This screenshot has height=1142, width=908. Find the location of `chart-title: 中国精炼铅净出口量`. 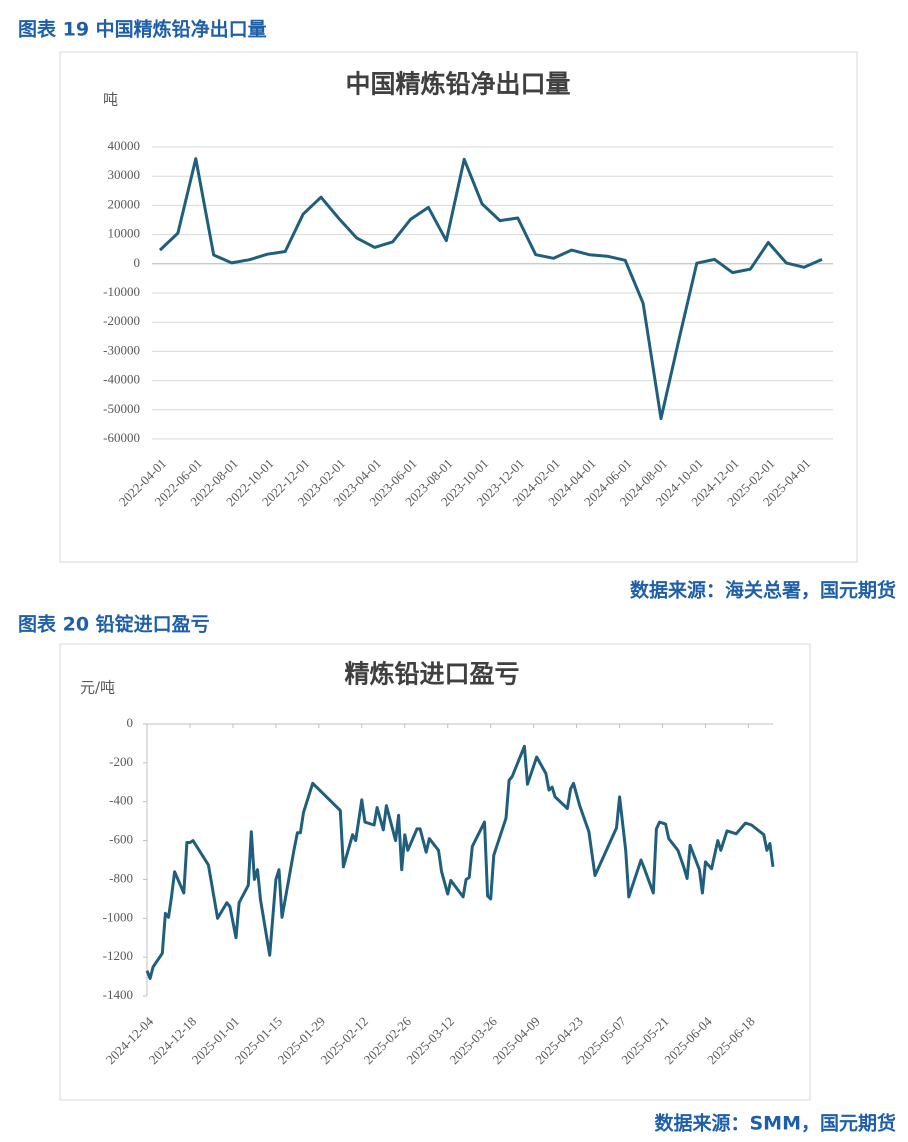

chart-title: 中国精炼铅净出口量 is located at coordinates (457, 84).